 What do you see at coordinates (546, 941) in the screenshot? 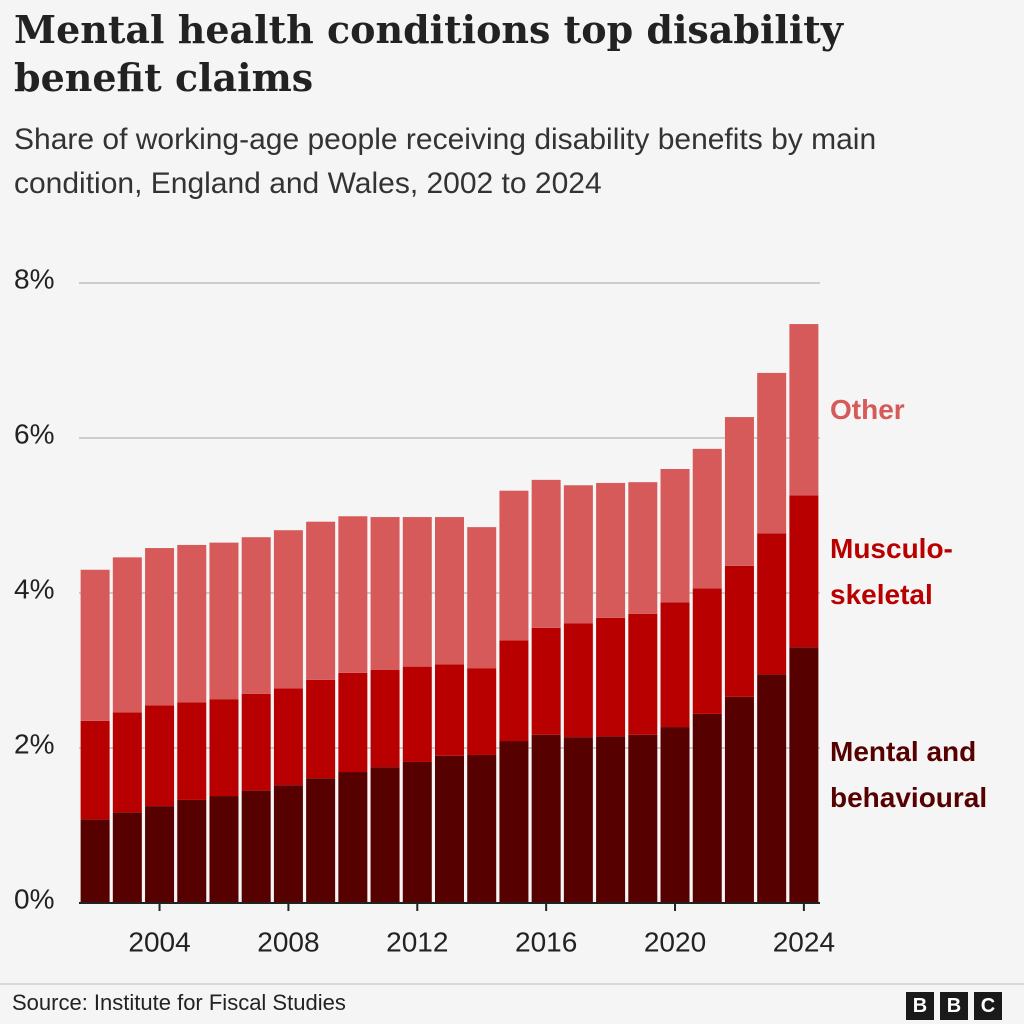
I see `x-tick-label: 2016` at bounding box center [546, 941].